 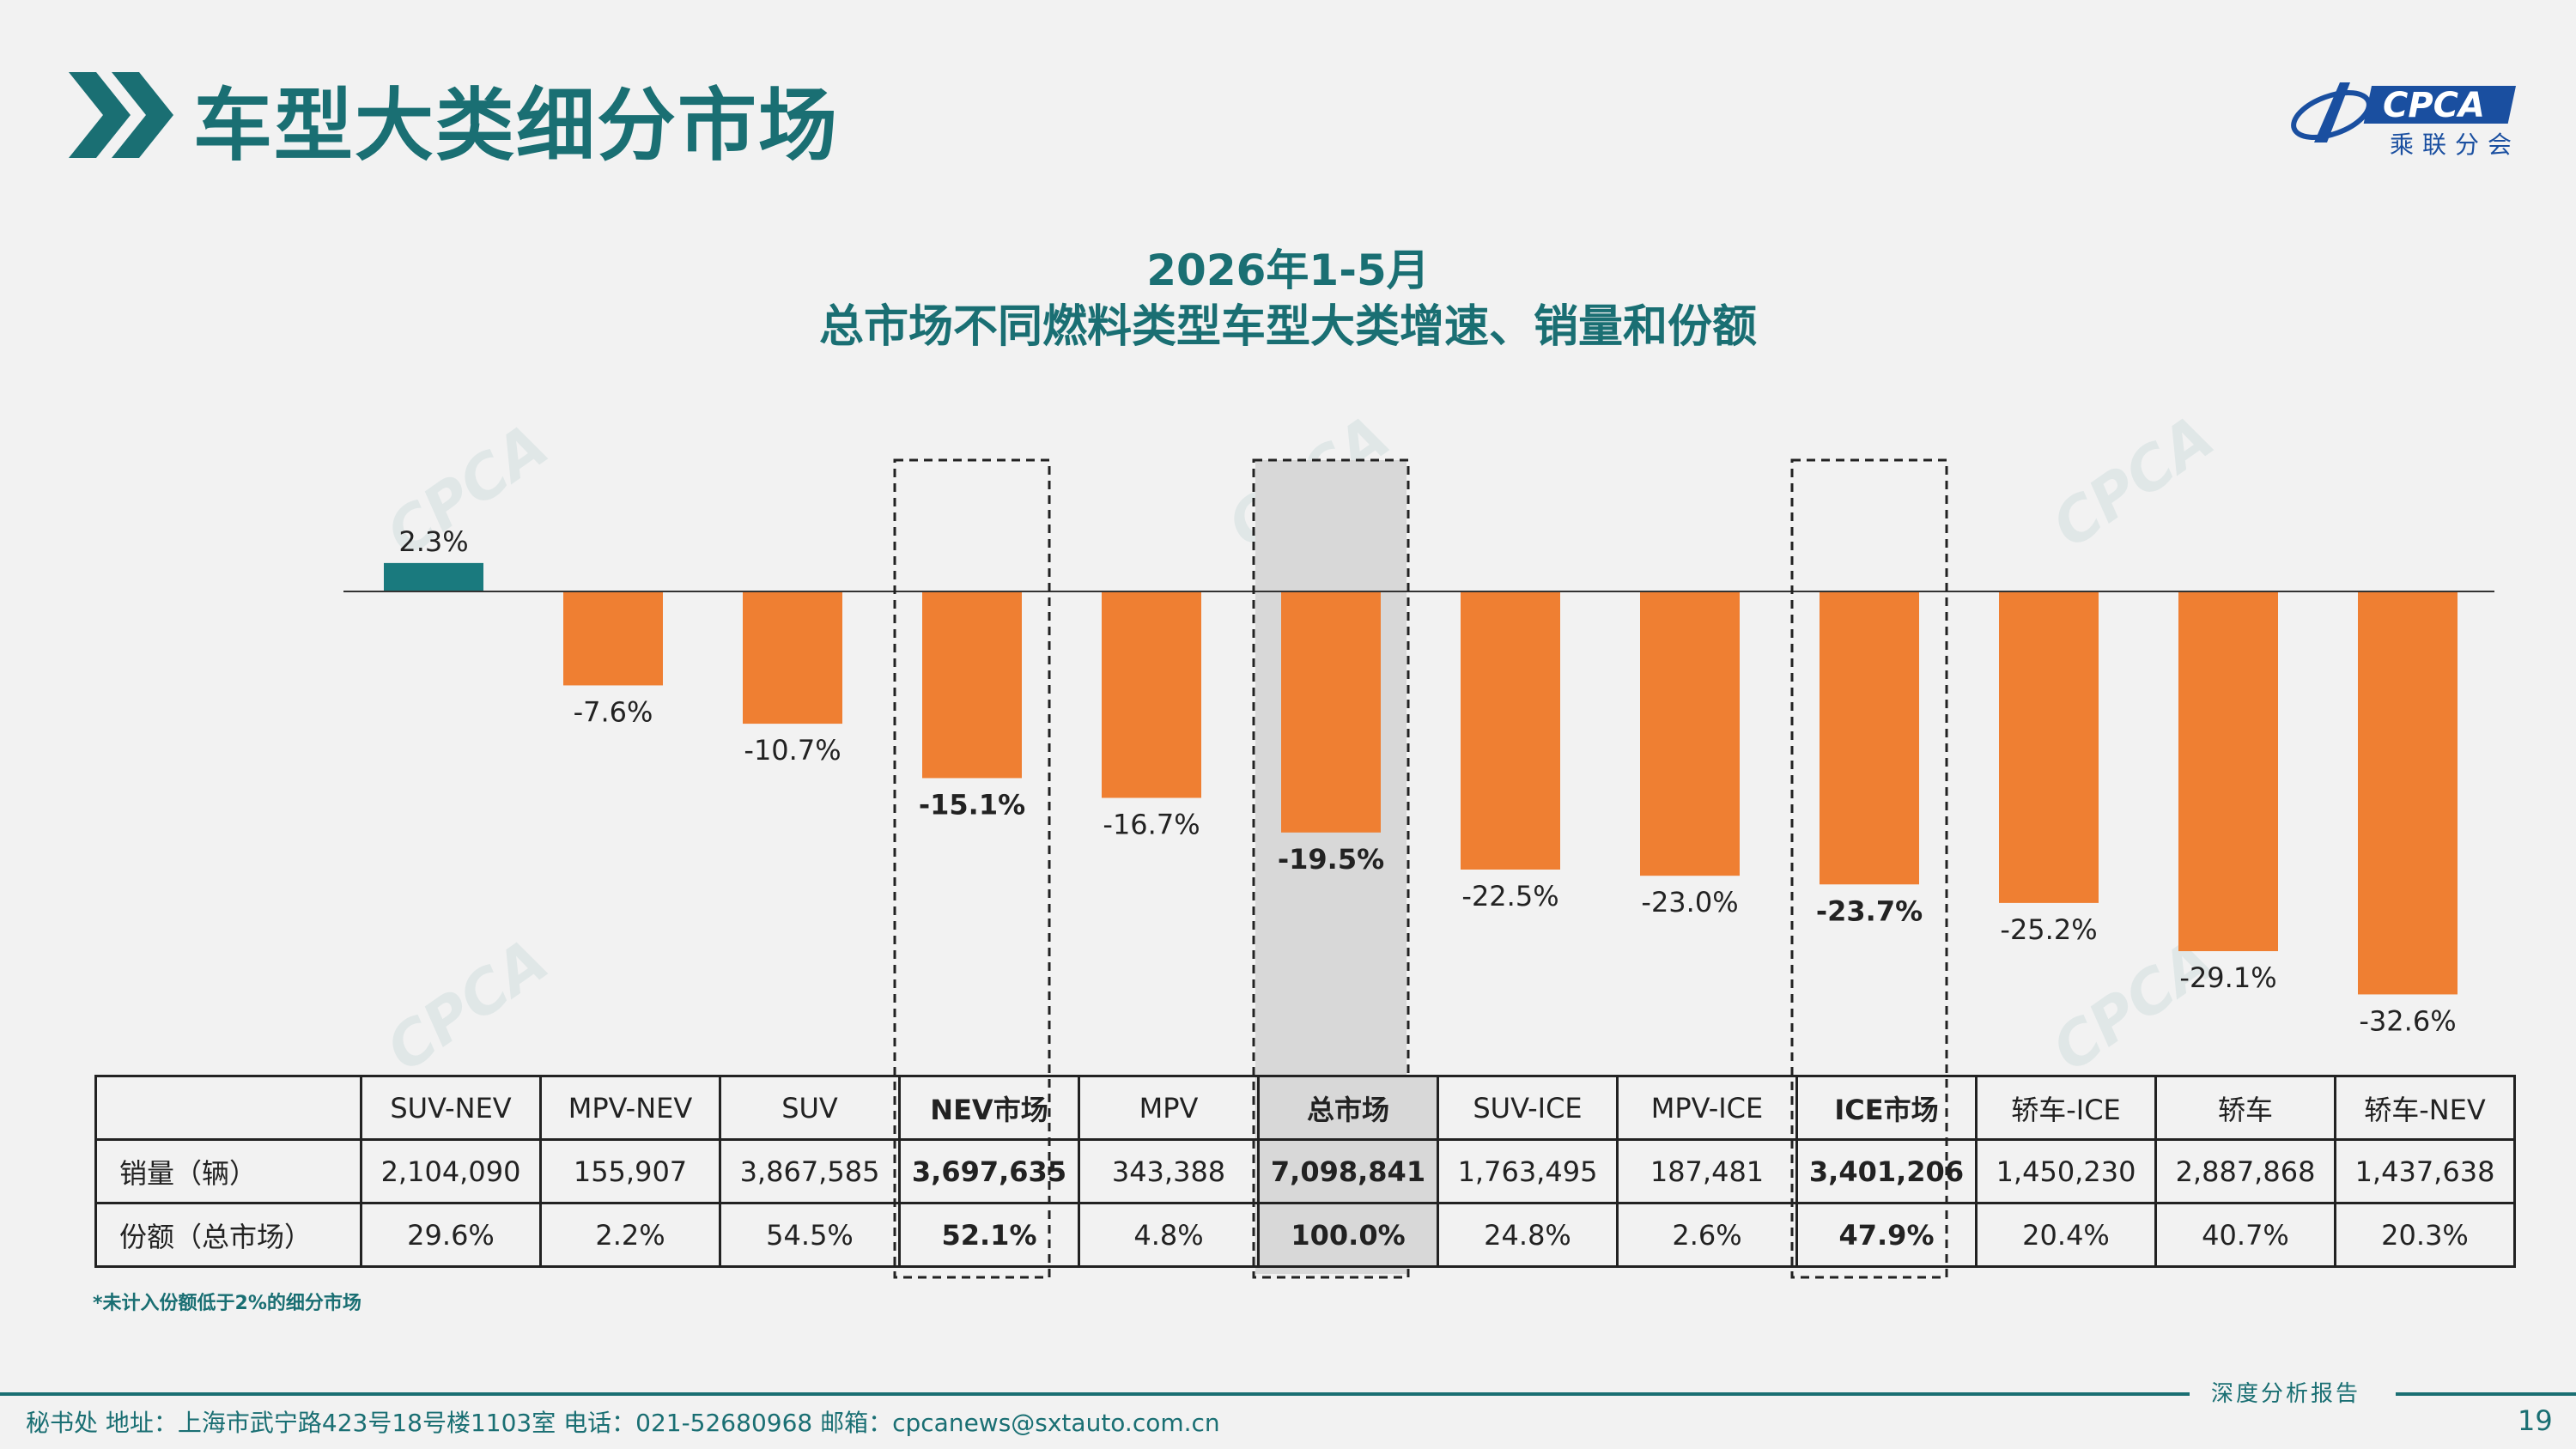 I want to click on bar-轿车, so click(x=2228, y=771).